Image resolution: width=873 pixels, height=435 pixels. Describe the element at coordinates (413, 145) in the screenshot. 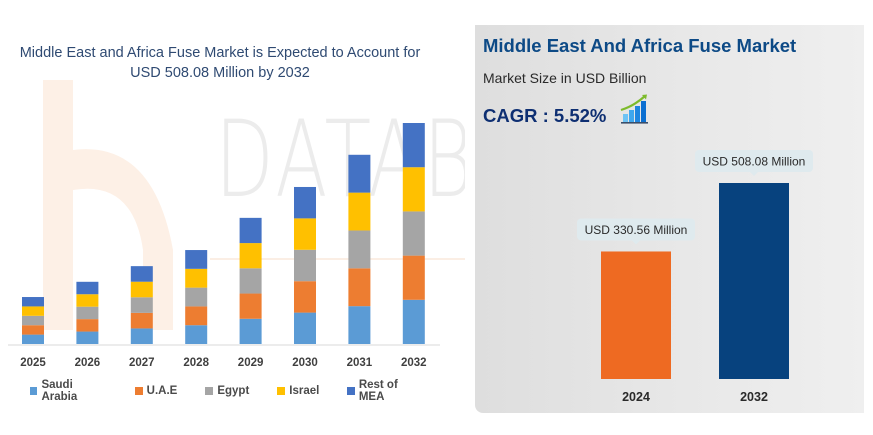

I see `bar-segment-rest-of-mea-2032` at that location.